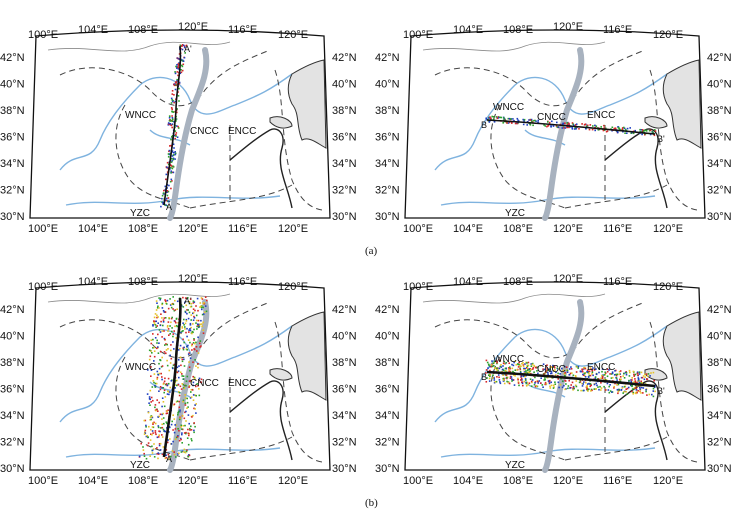 This screenshot has height=513, width=755. Describe the element at coordinates (387, 337) in the screenshot. I see `lat-label-left: 40°N` at that location.